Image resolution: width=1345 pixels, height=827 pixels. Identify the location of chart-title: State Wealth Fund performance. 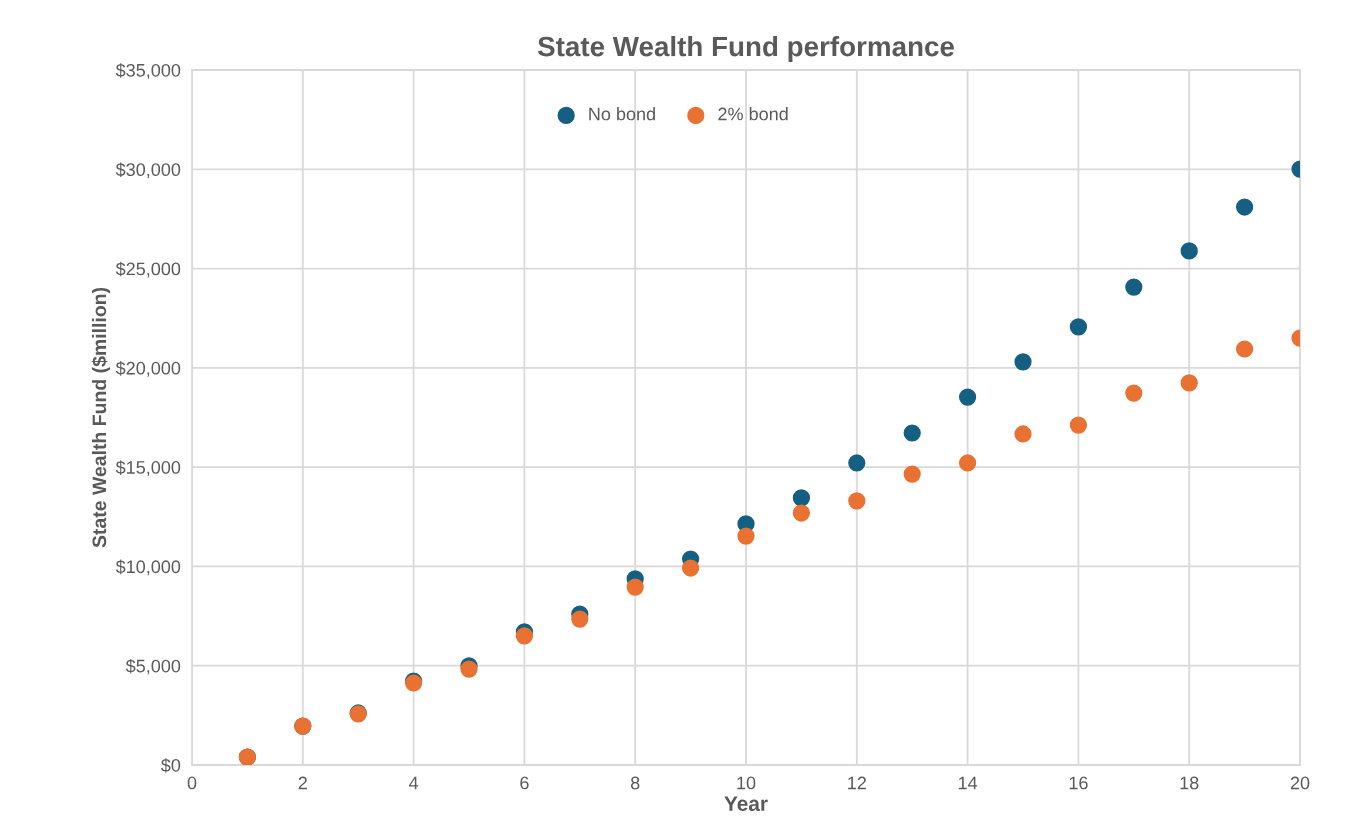
(745, 48).